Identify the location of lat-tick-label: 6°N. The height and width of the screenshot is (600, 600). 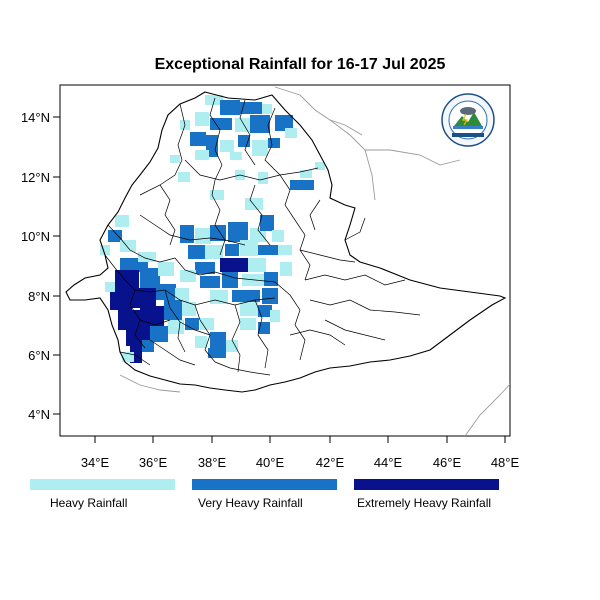
(39, 355).